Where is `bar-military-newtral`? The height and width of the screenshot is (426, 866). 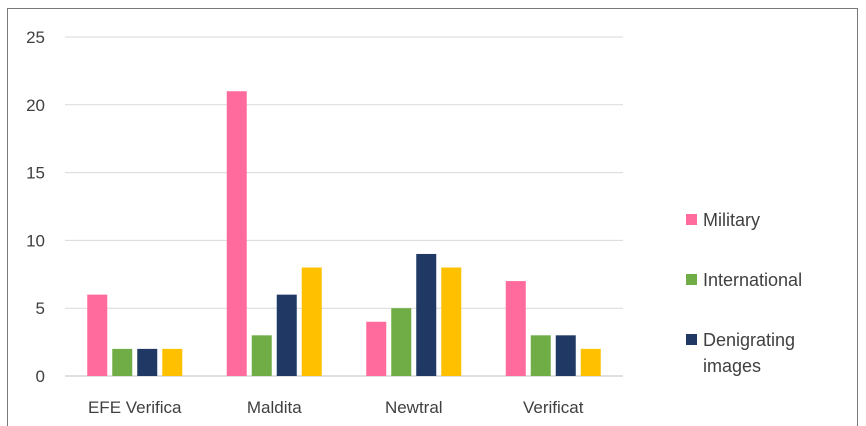
bar-military-newtral is located at coordinates (376, 348).